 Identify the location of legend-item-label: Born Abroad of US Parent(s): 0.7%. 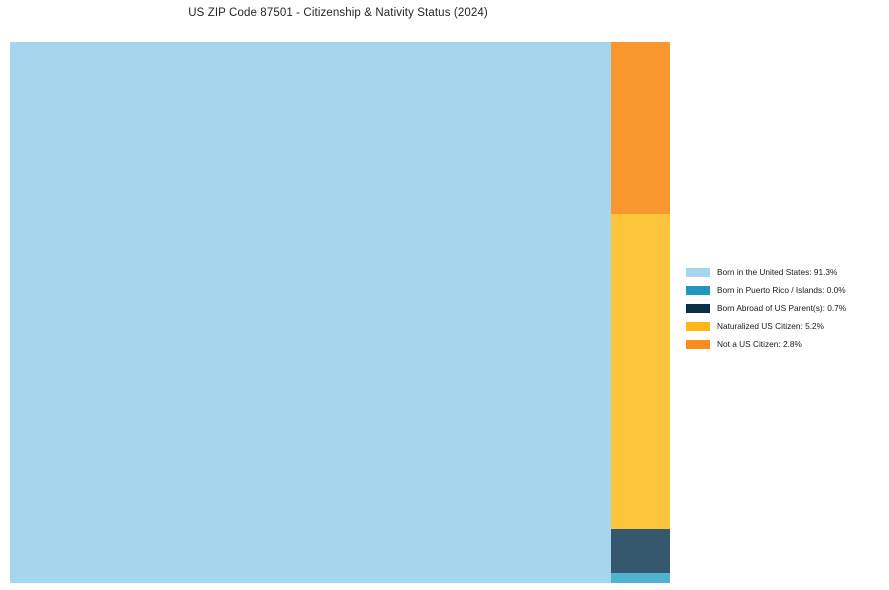
(782, 307).